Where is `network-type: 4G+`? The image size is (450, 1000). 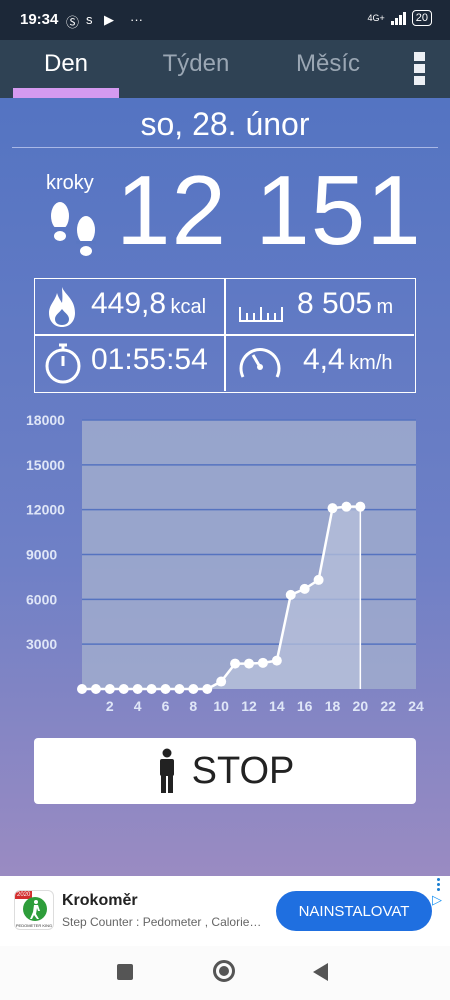 network-type: 4G+ is located at coordinates (376, 18).